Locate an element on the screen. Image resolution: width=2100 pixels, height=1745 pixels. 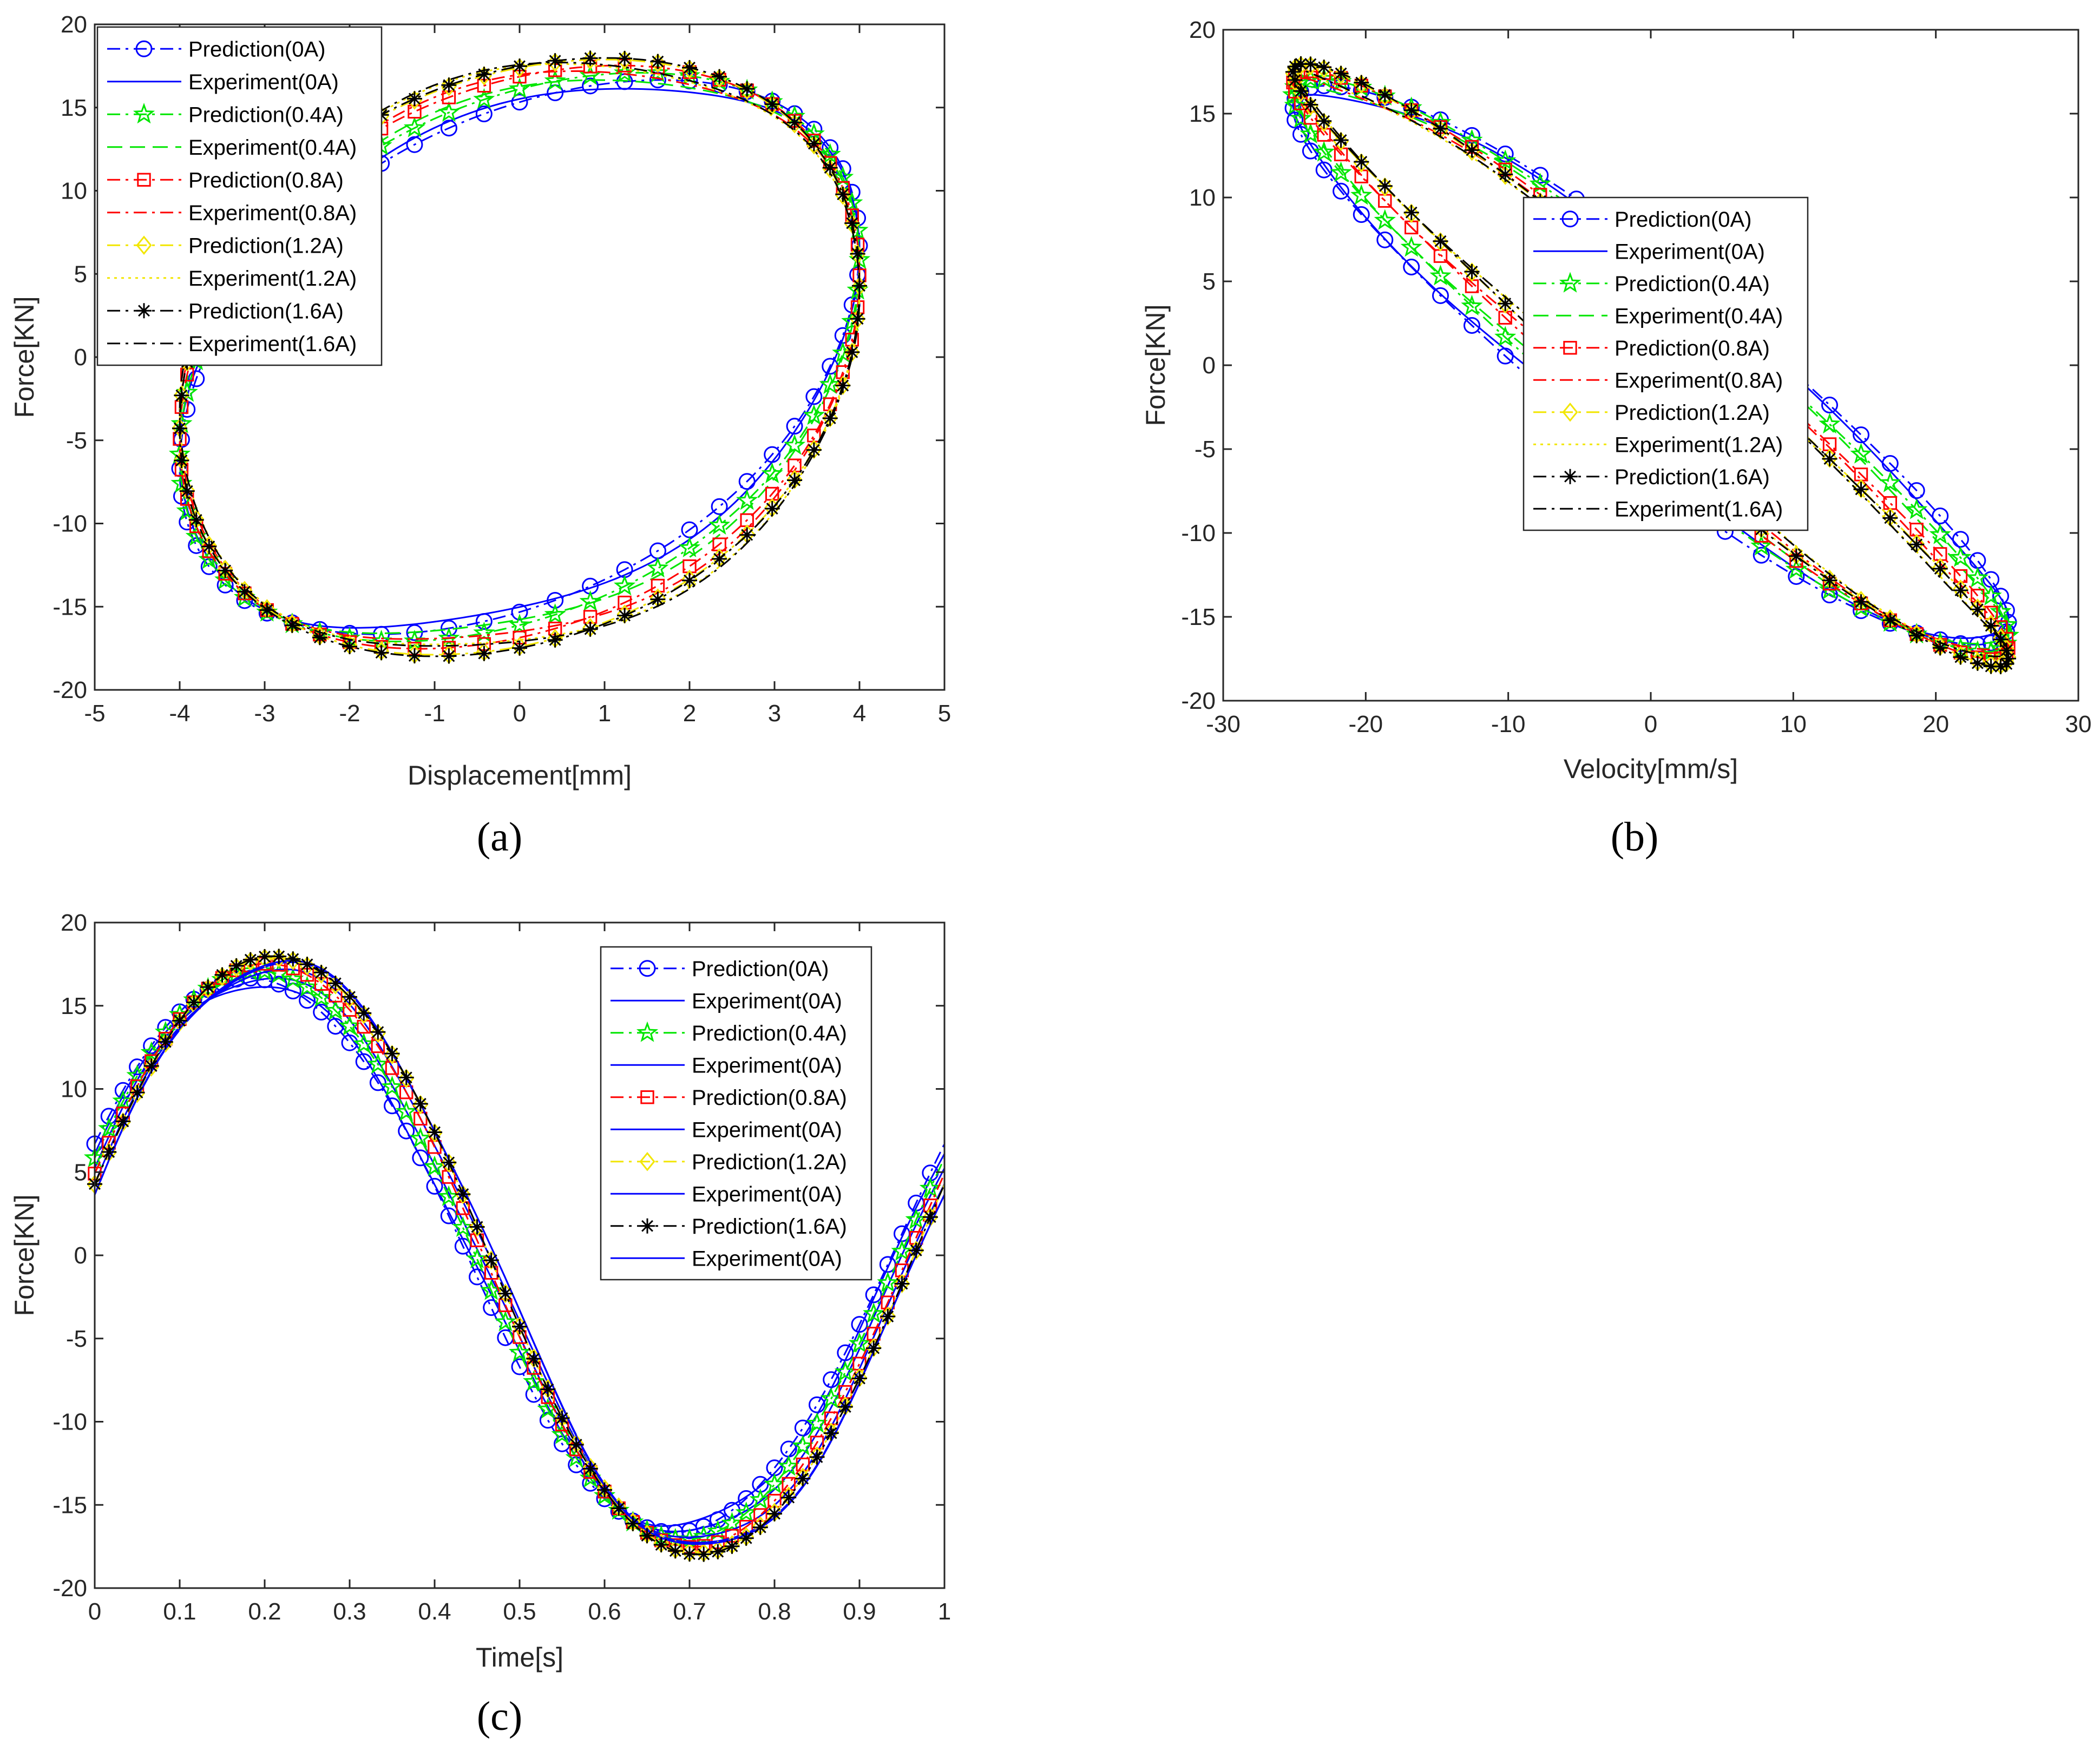
chart-b-ytick-label: -15 is located at coordinates (1198, 617).